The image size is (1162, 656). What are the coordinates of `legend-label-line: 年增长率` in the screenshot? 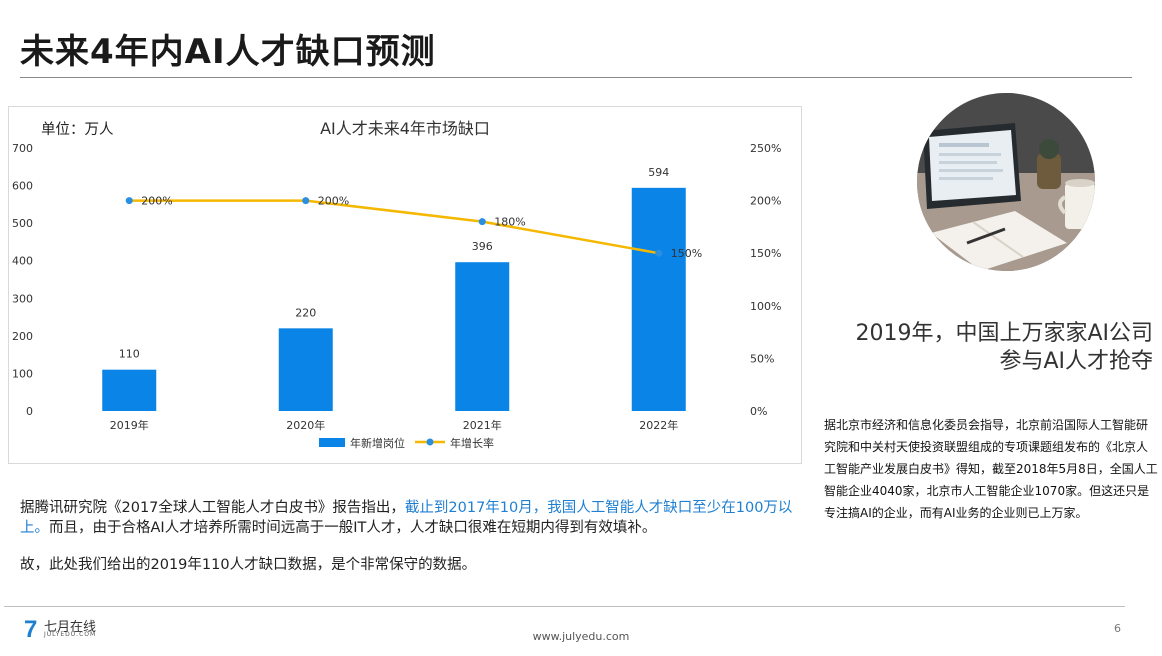 It's located at (472, 443).